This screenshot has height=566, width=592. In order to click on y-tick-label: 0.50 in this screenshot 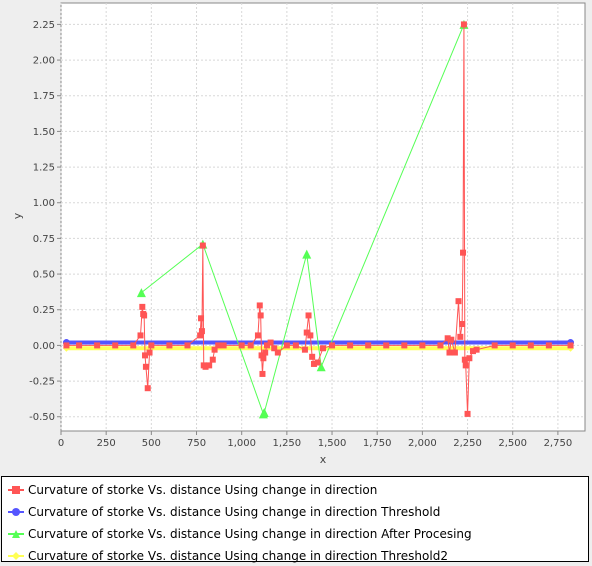, I will do `click(44, 275)`.